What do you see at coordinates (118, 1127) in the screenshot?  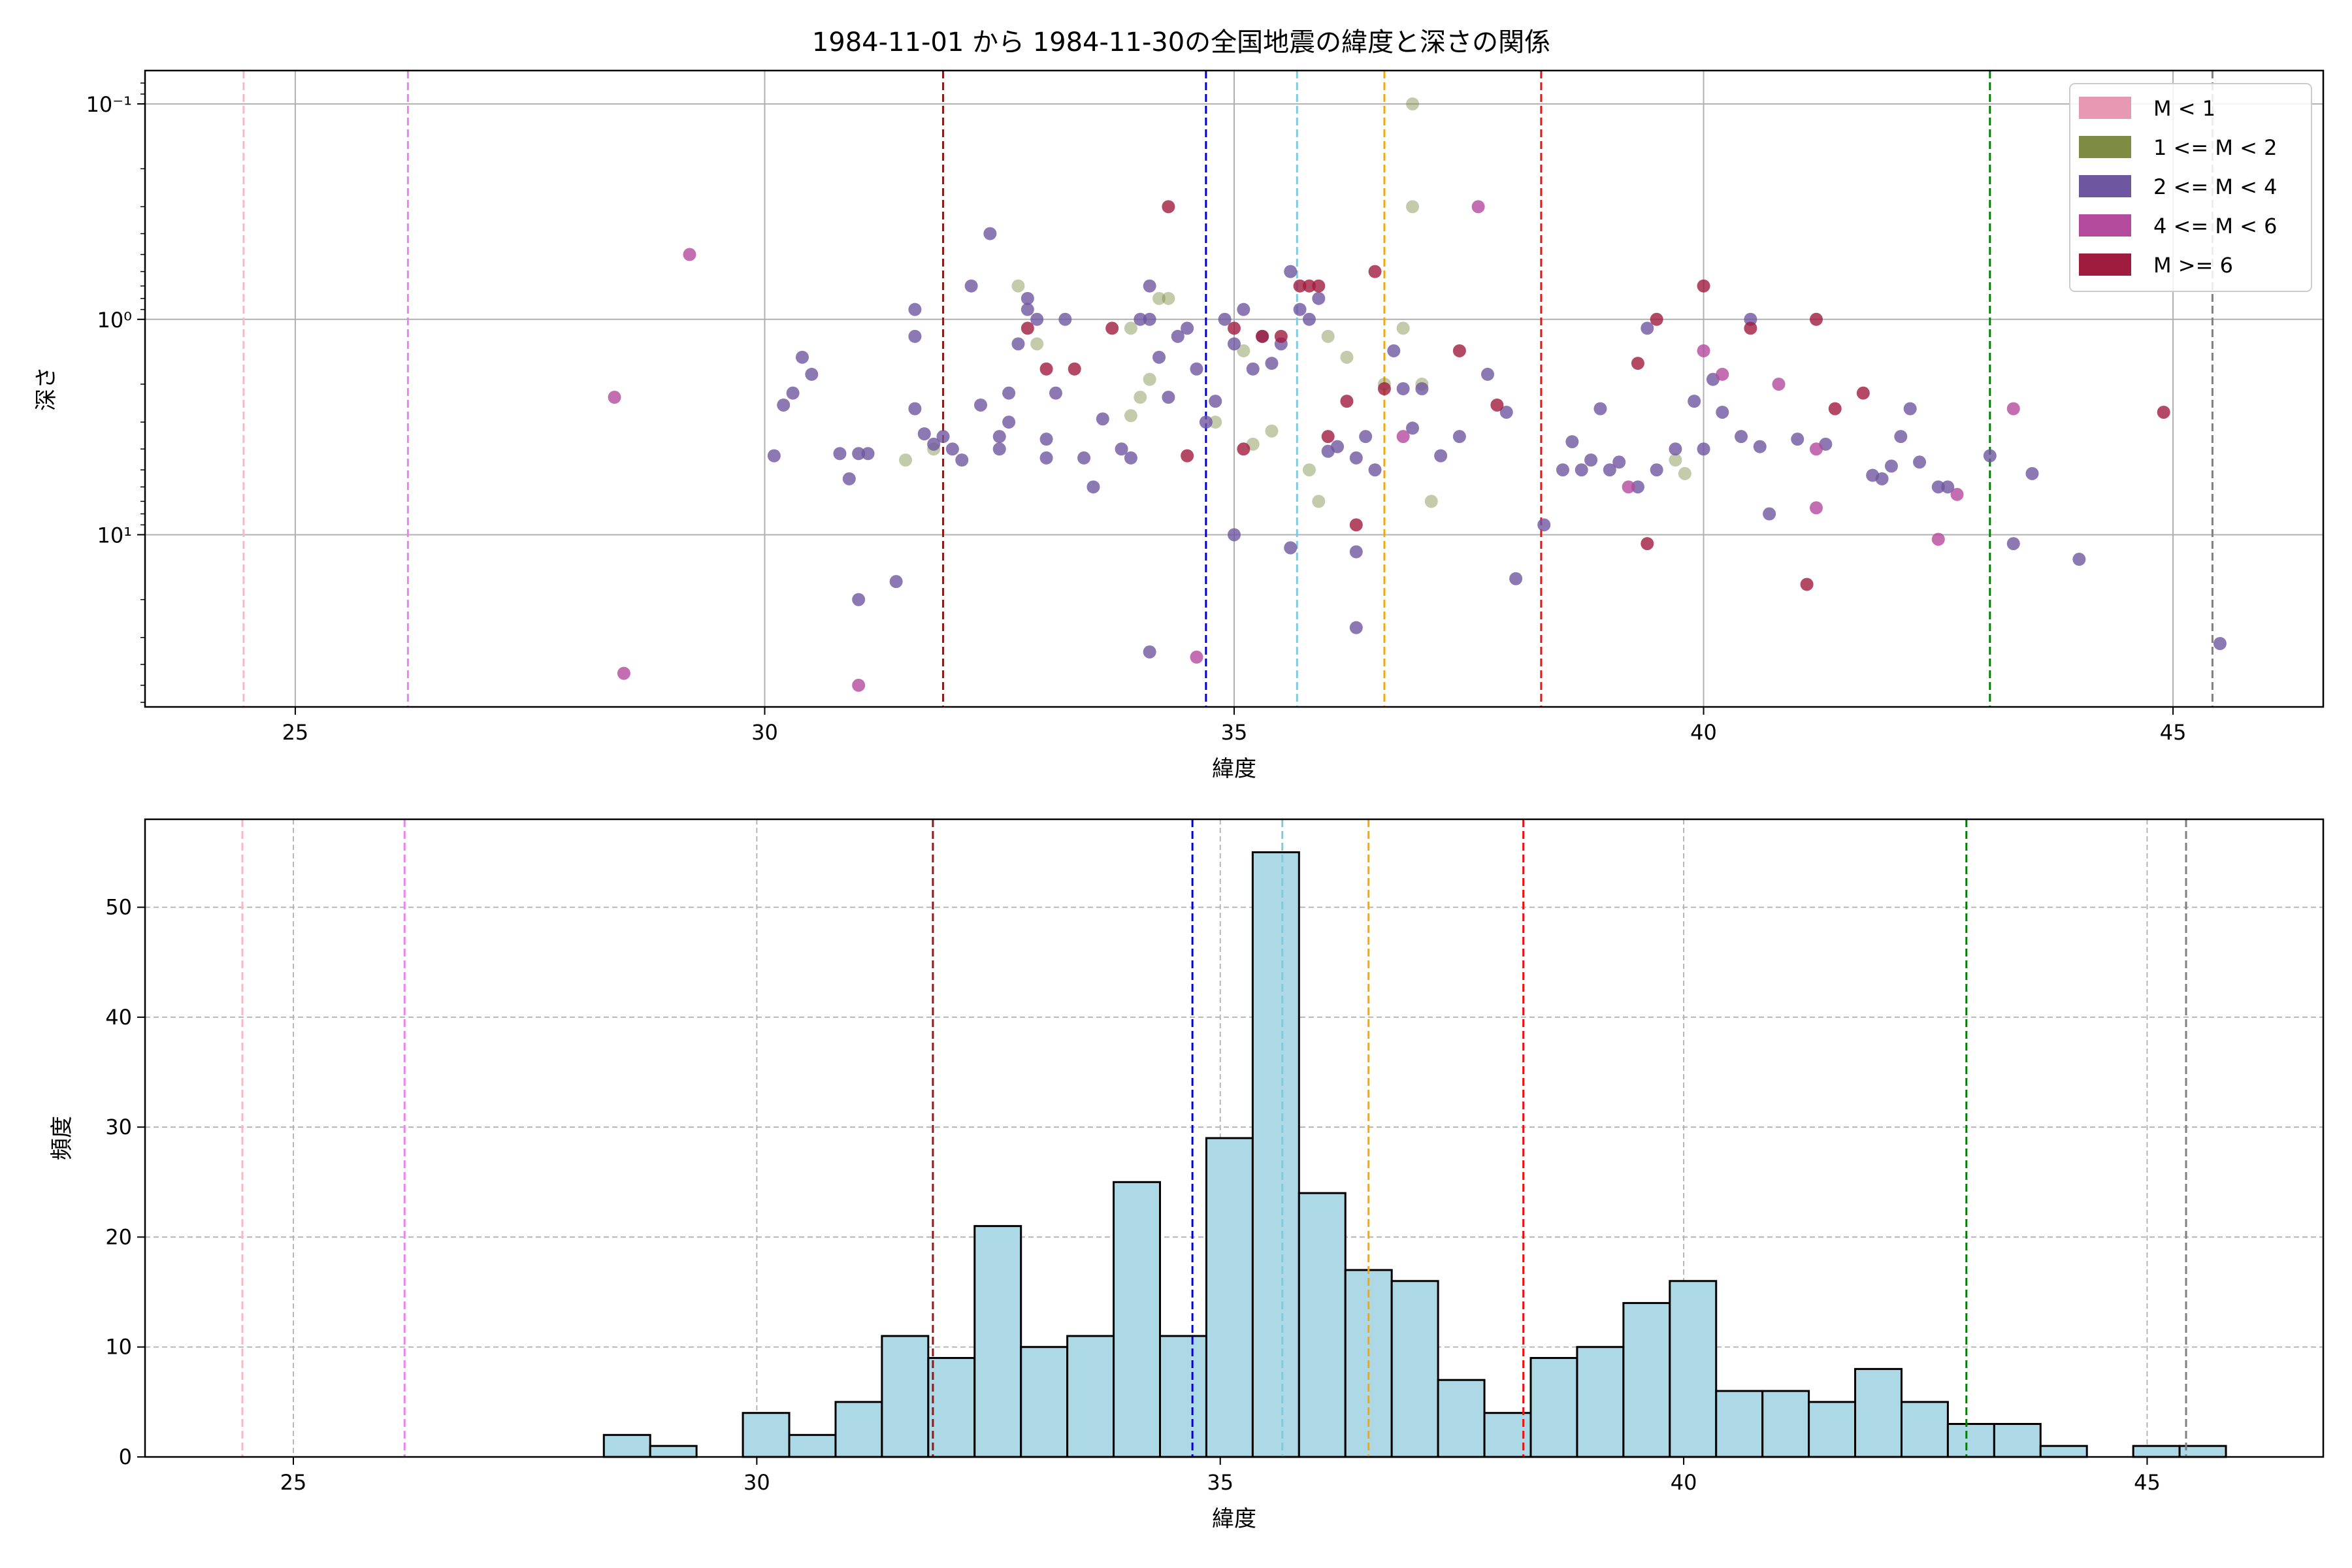 I see `hist-ytick-label-3: 30` at bounding box center [118, 1127].